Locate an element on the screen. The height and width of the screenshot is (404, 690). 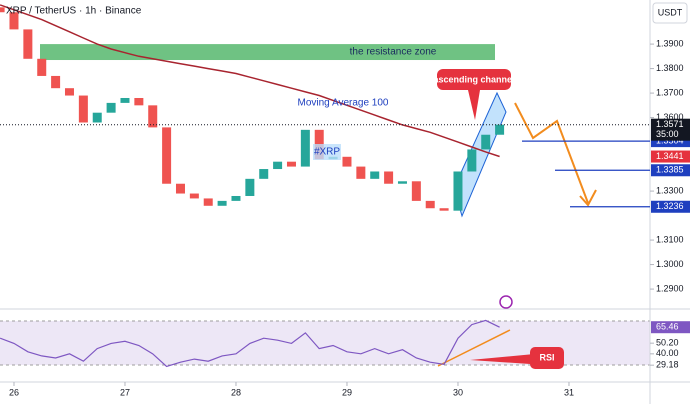
level-label: 1.3236 is located at coordinates (670, 206).